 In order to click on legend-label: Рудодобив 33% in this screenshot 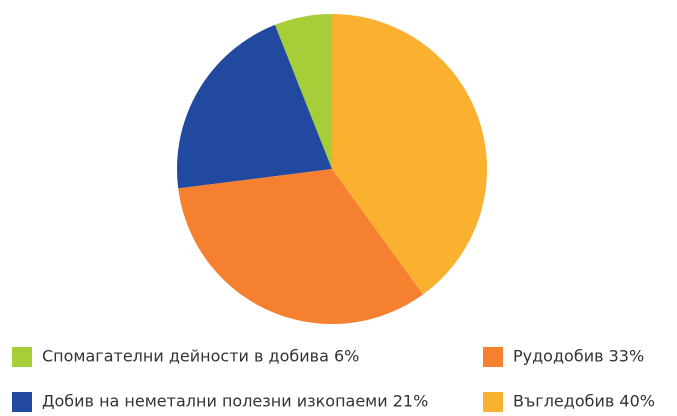, I will do `click(578, 356)`.